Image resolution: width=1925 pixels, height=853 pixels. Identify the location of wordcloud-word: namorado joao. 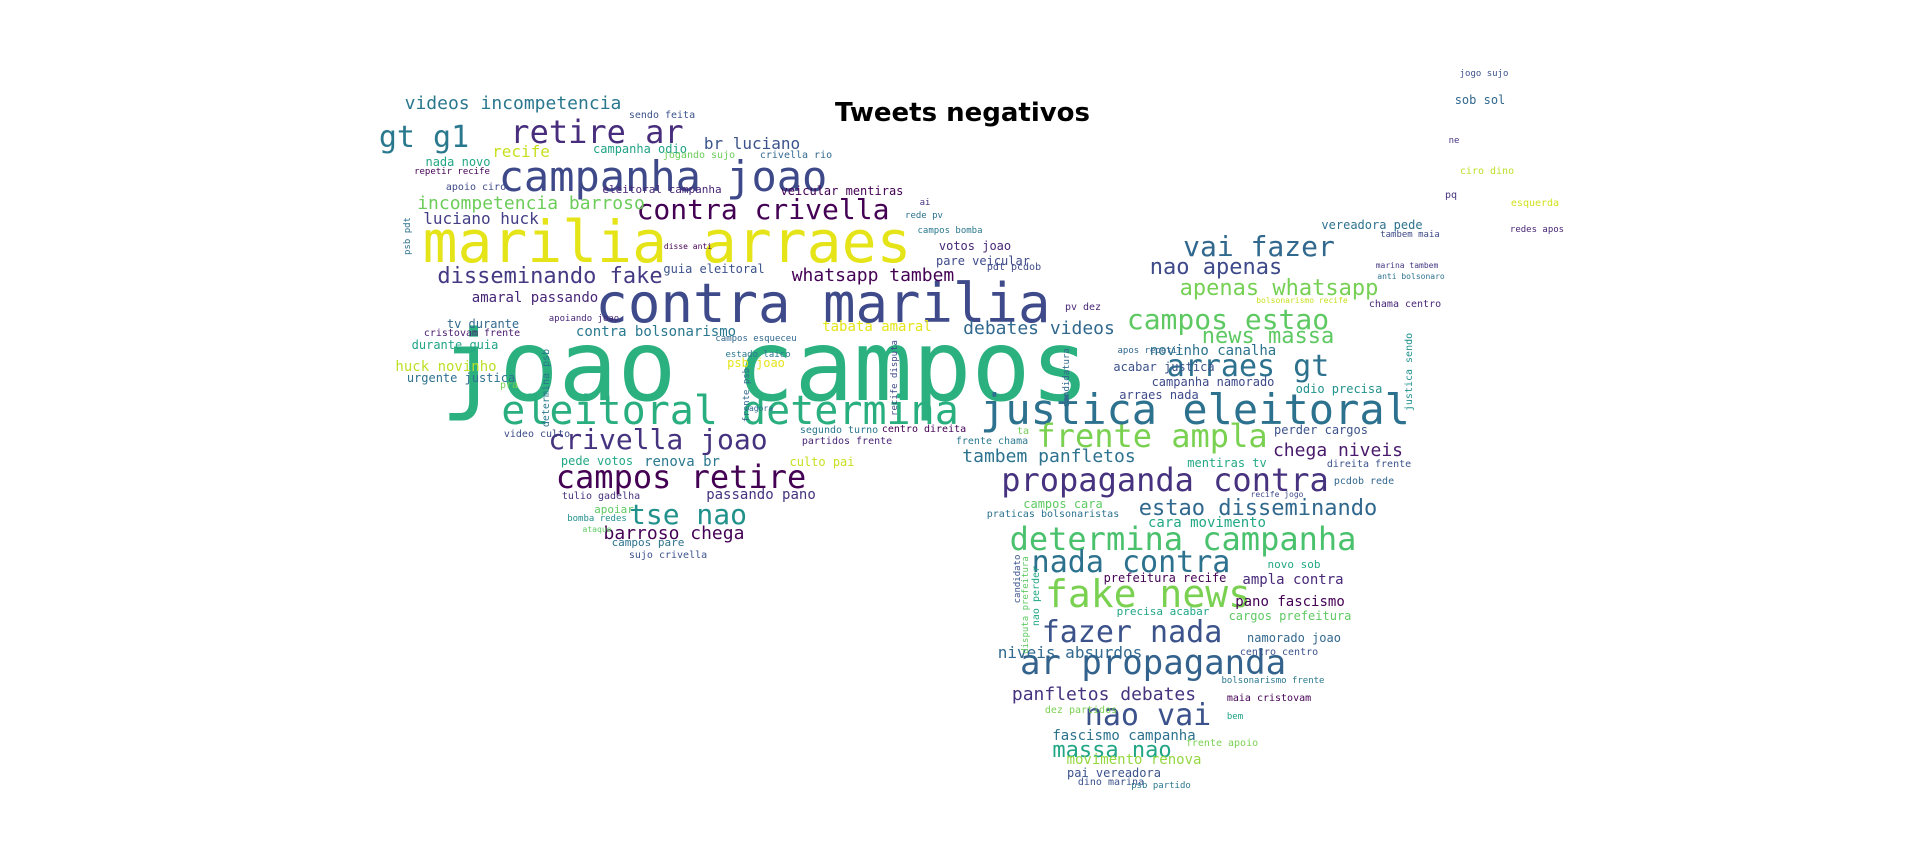
(1294, 638).